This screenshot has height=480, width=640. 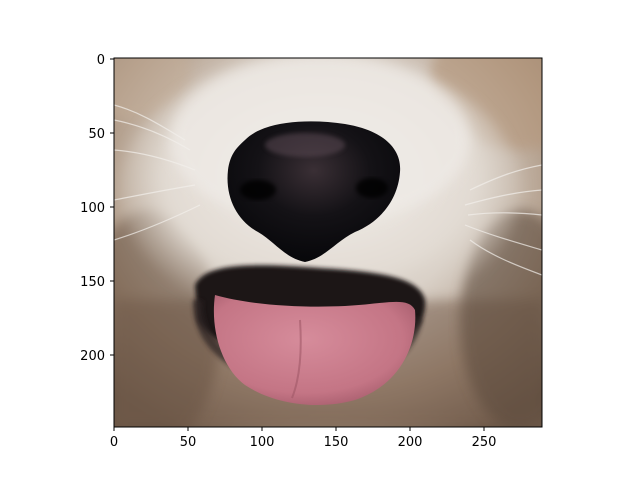 I want to click on y-tick-label: 150, so click(x=92, y=282).